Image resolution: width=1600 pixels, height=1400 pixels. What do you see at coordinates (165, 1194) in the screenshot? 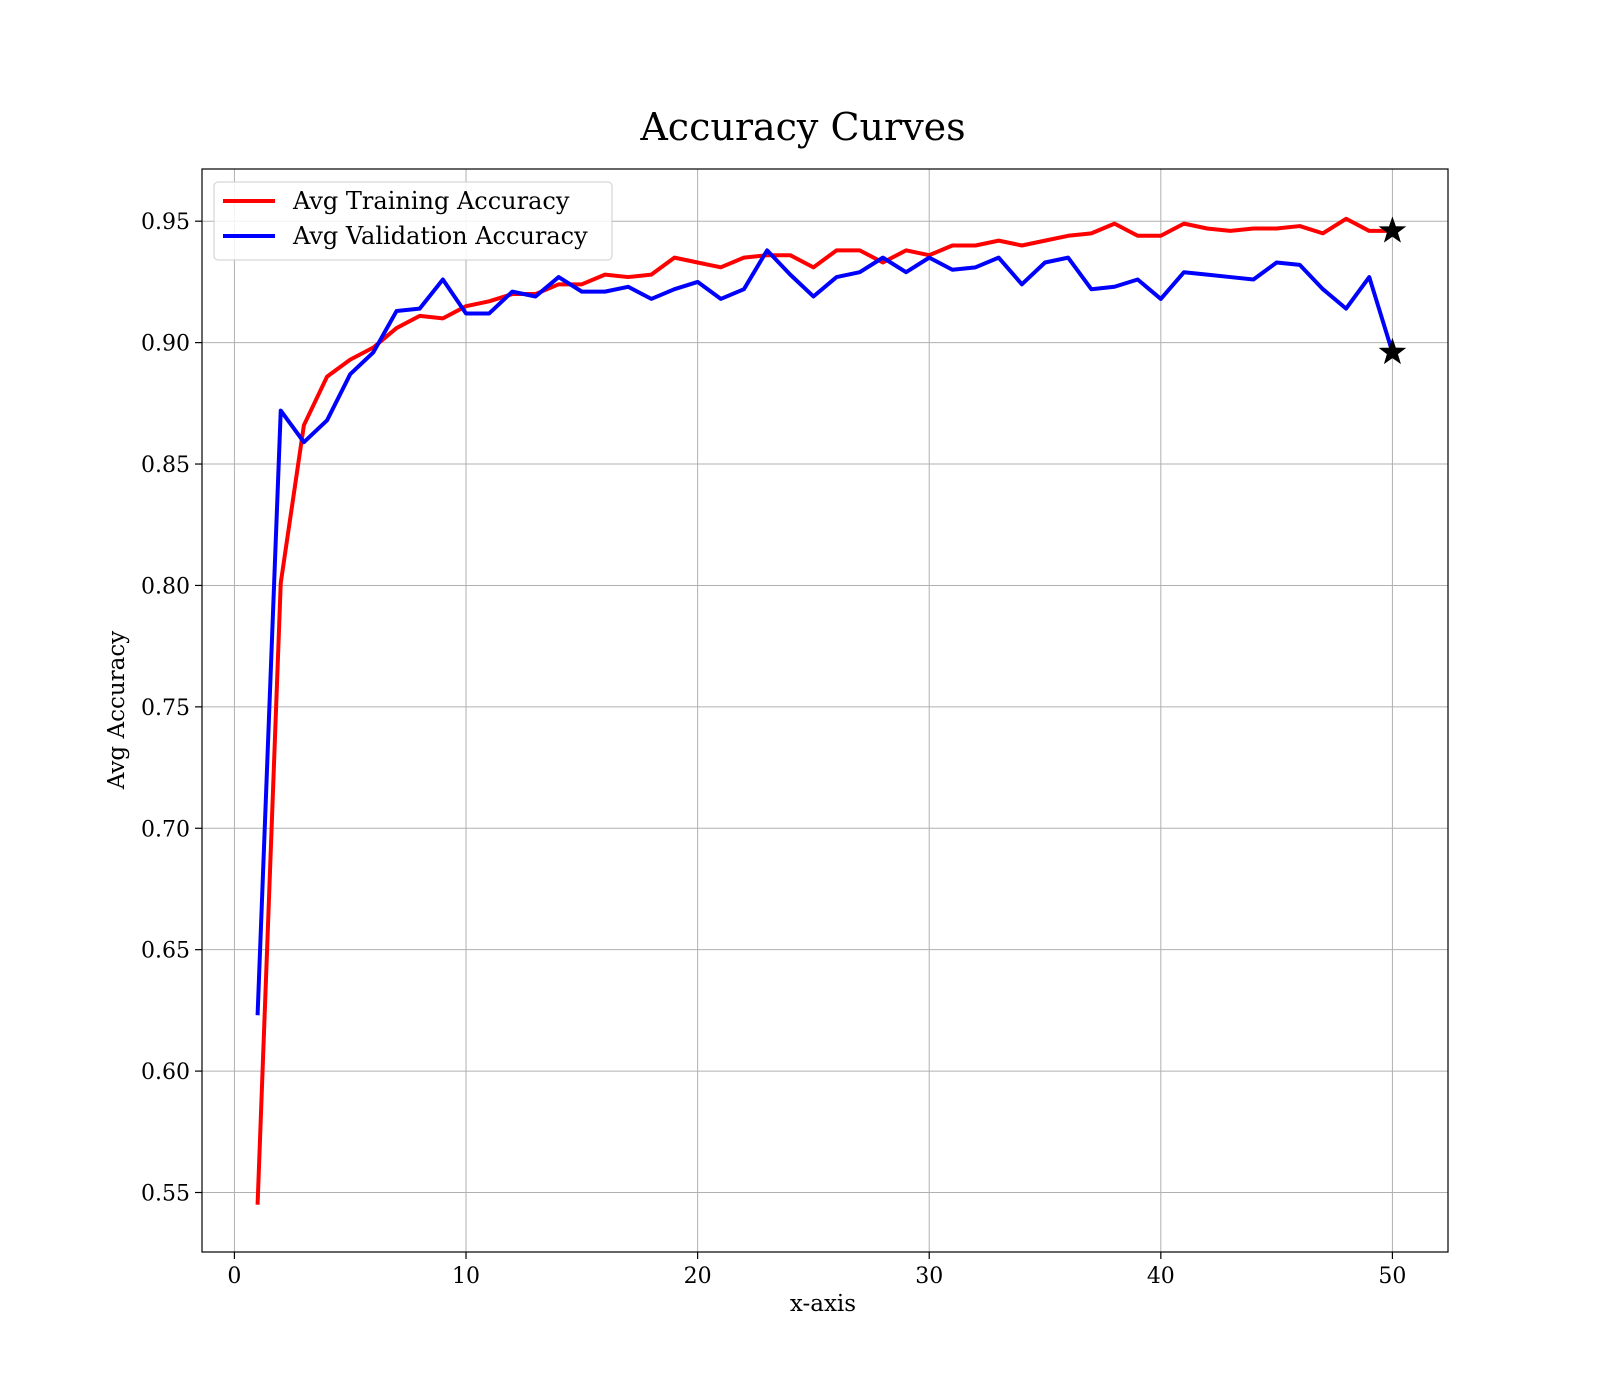
I see `y-tick-label: 0.55` at bounding box center [165, 1194].